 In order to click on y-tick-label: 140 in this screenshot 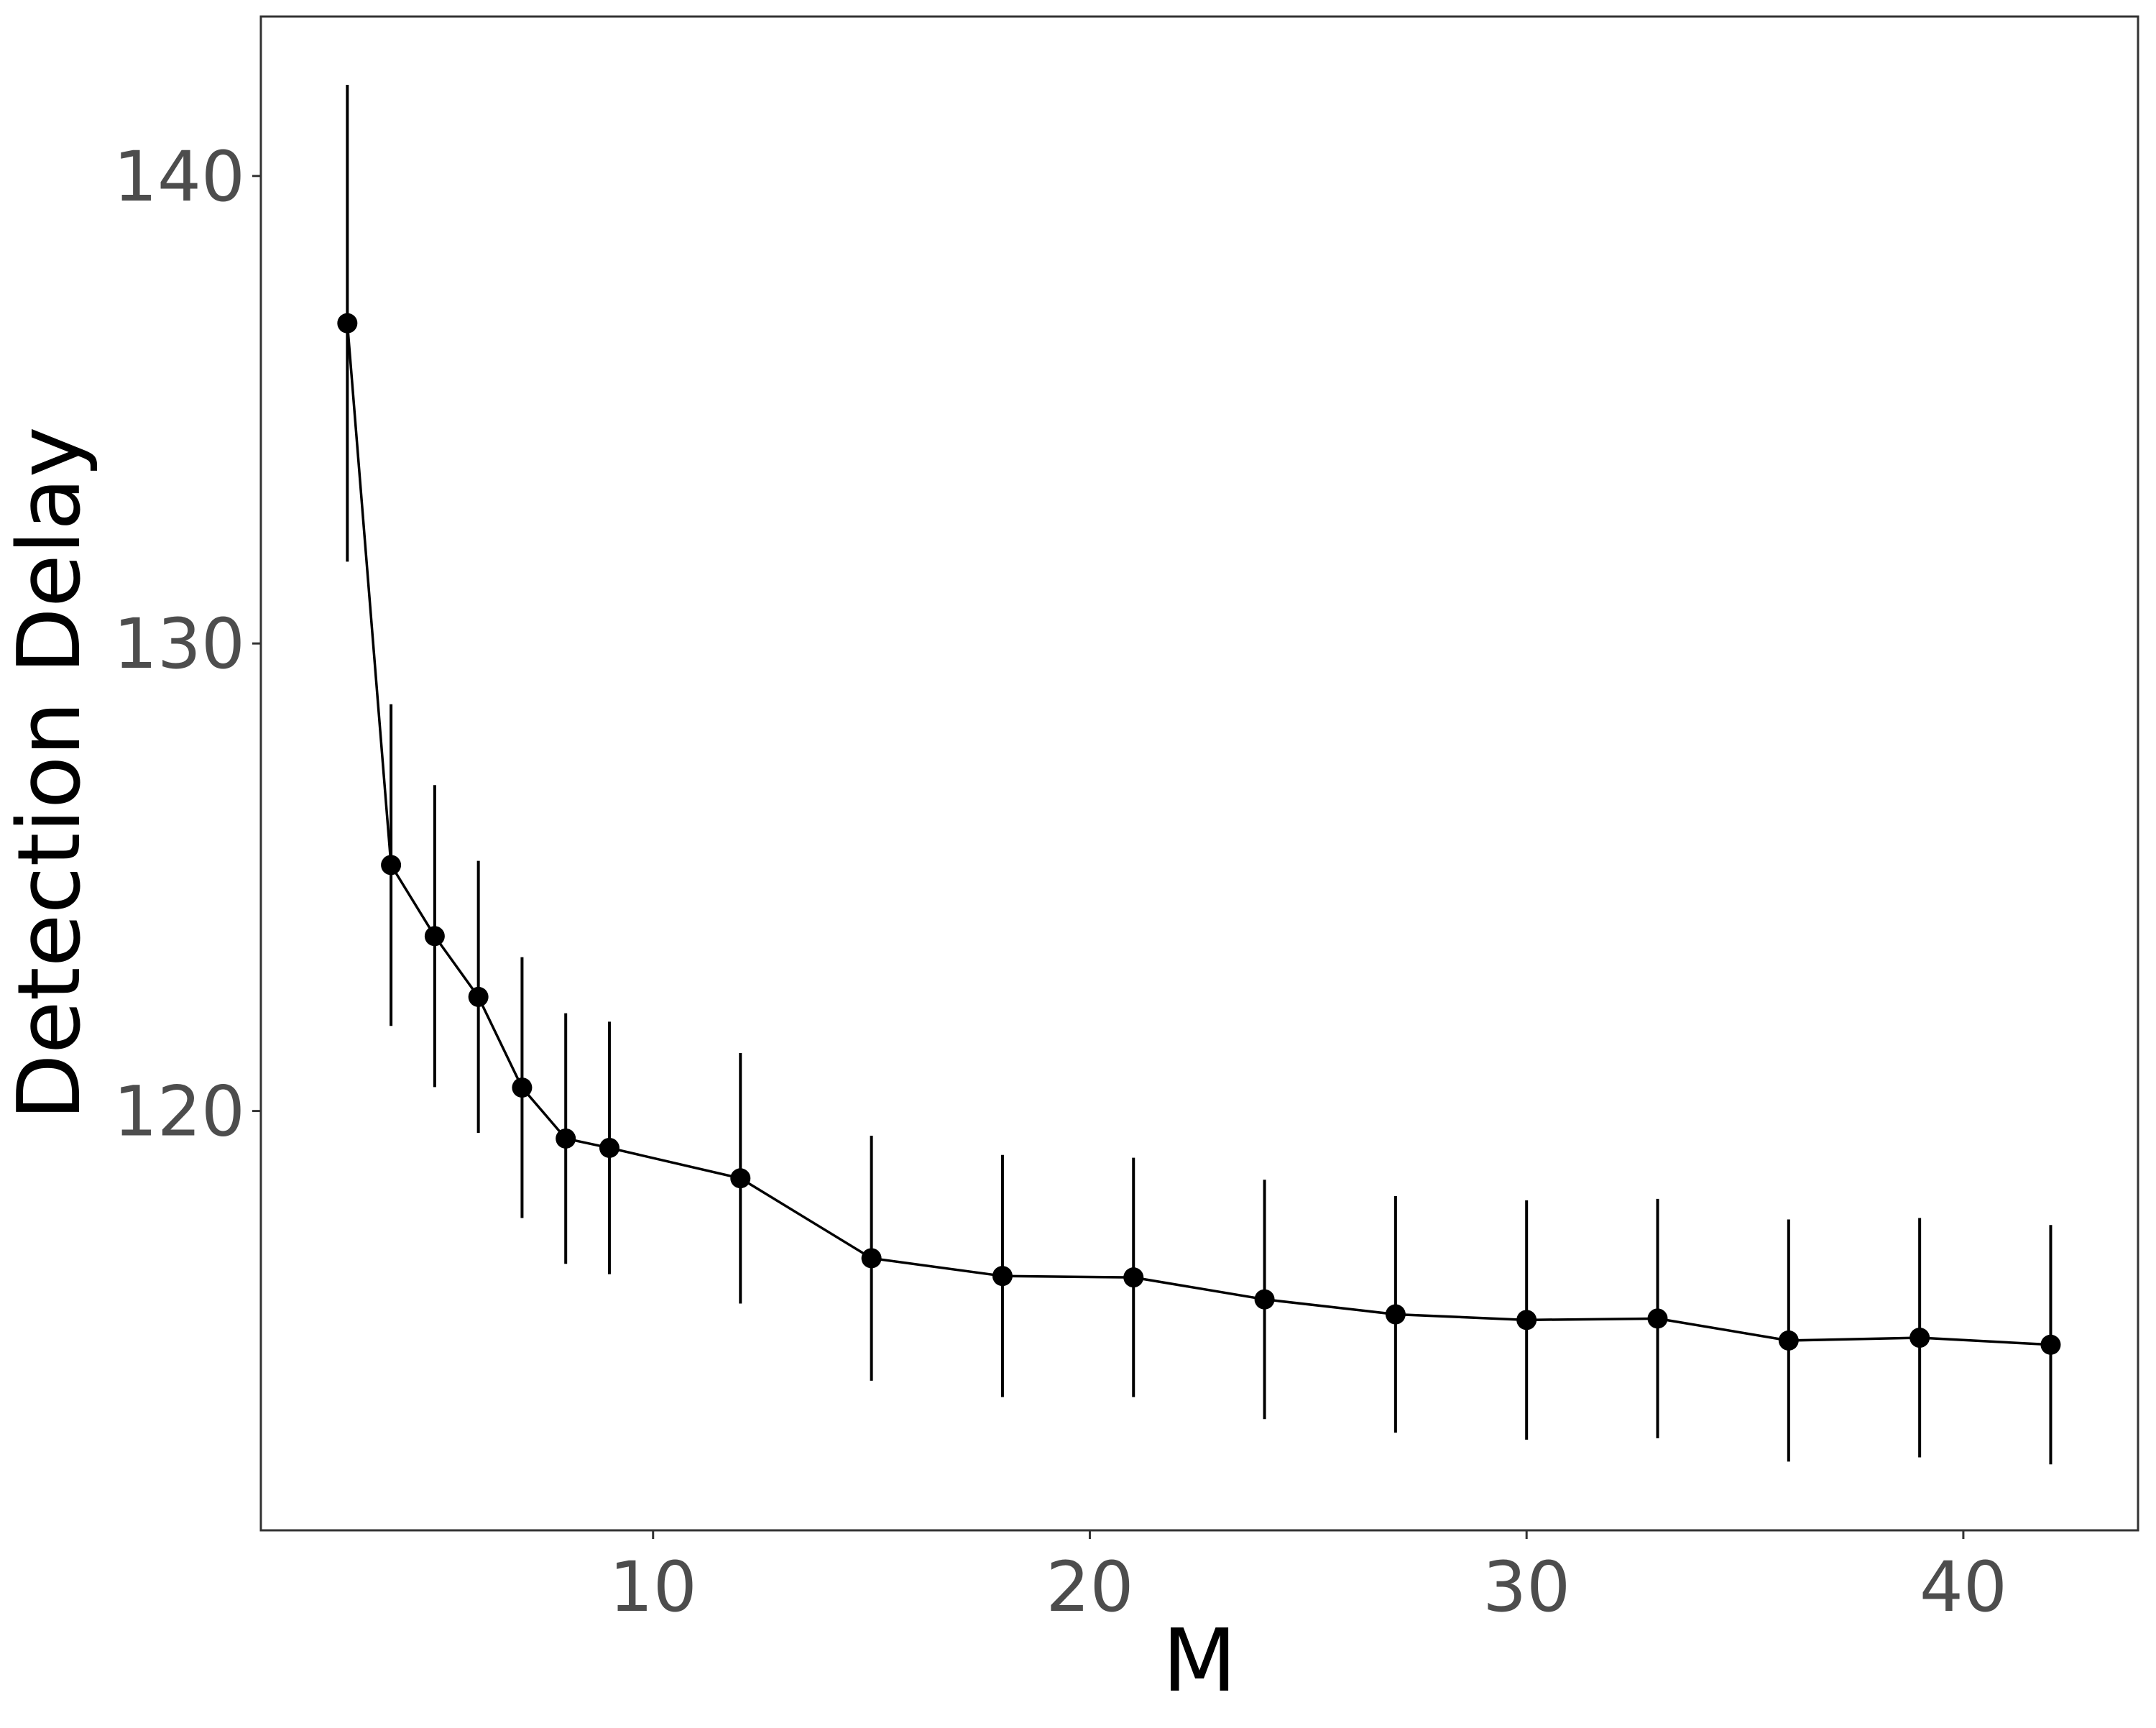, I will do `click(179, 177)`.